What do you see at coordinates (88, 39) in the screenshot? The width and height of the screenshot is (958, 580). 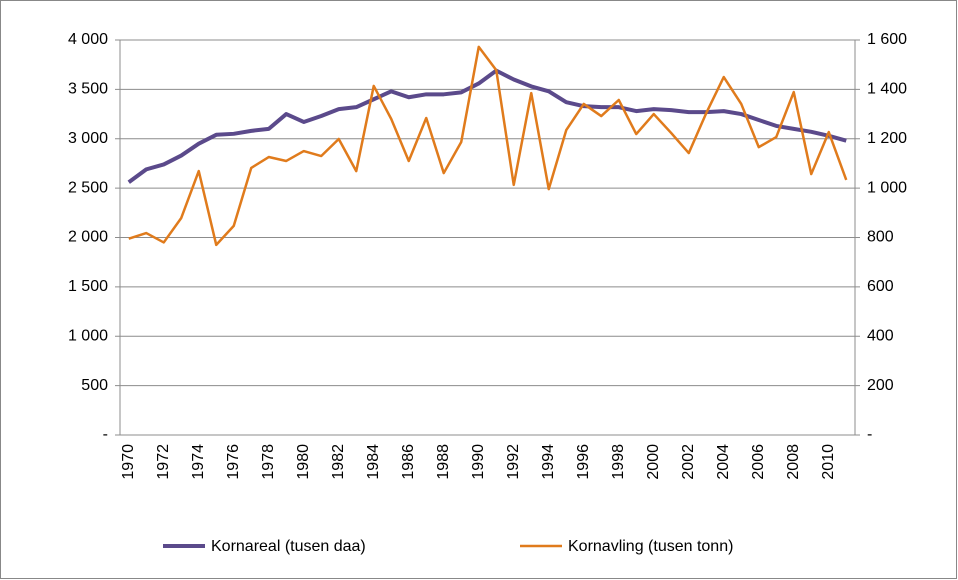 I see `y-tick-label: 4 000` at bounding box center [88, 39].